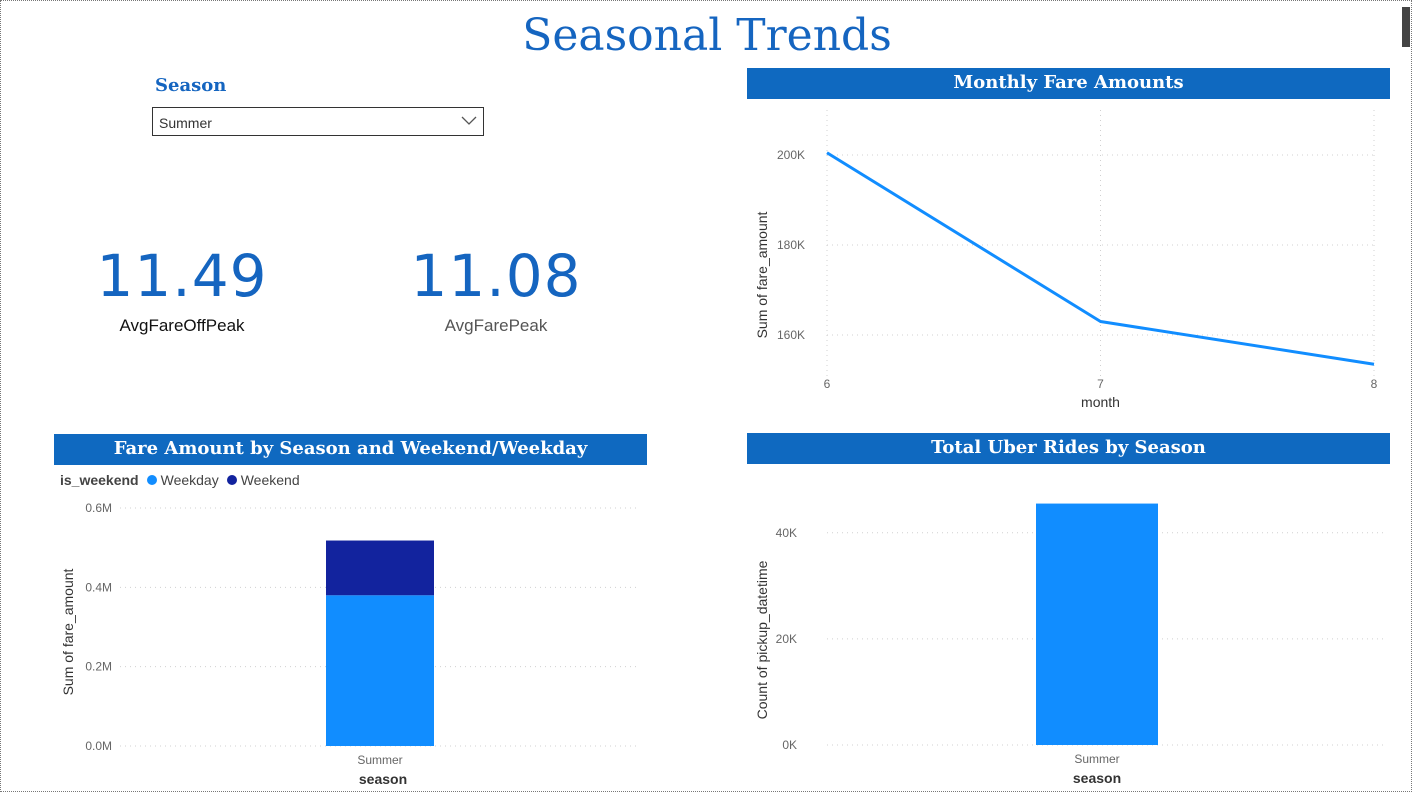 This screenshot has height=794, width=1414. Describe the element at coordinates (98, 587) in the screenshot. I see `y-tick-label: 0.4M` at that location.